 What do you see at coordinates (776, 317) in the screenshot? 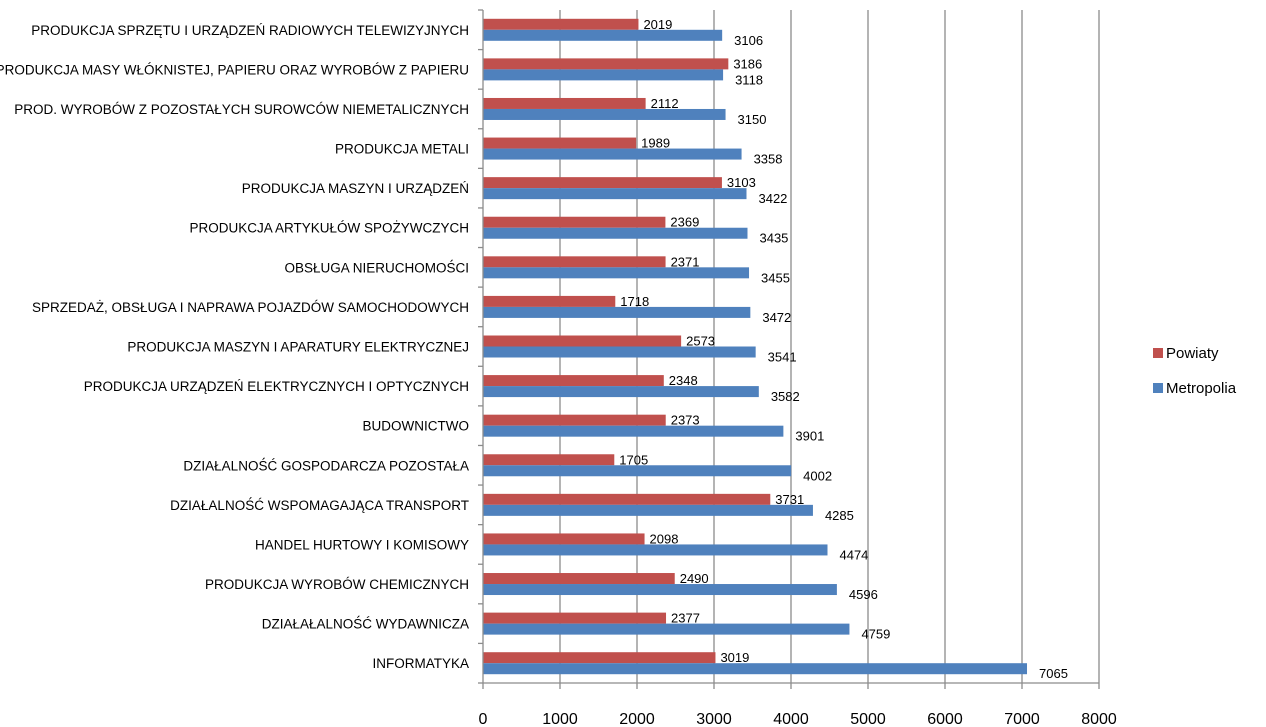
I see `data-label-metropolia: 3472` at bounding box center [776, 317].